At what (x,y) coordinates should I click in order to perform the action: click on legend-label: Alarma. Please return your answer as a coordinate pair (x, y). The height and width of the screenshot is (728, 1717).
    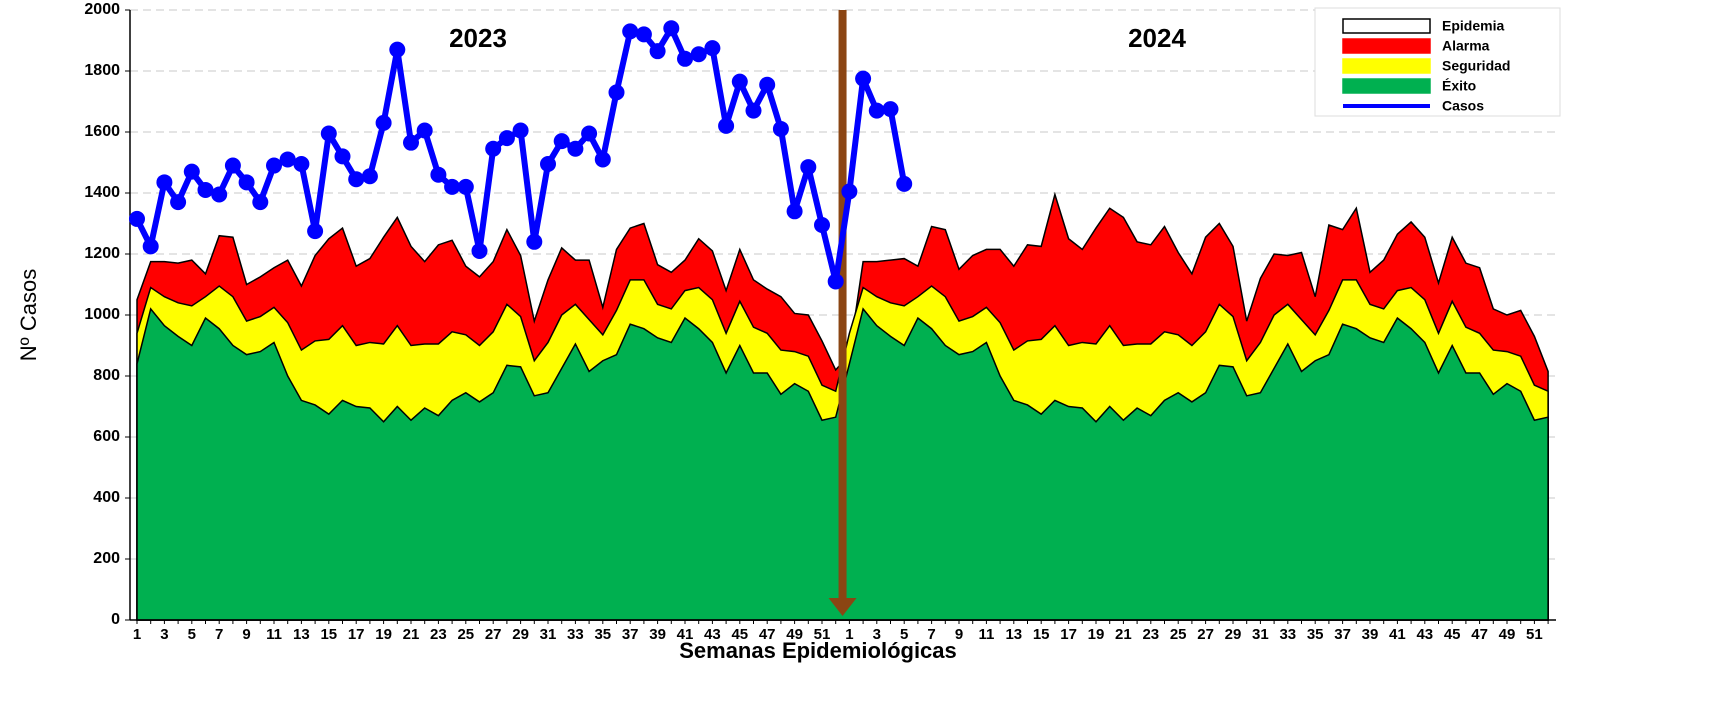
    Looking at the image, I should click on (1466, 46).